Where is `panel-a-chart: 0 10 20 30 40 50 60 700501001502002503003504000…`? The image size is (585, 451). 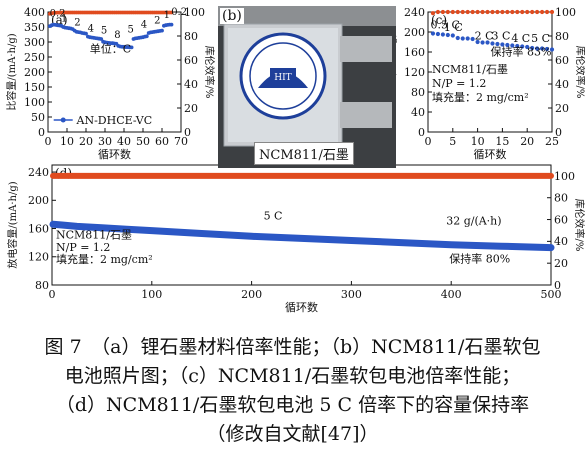 panel-a-chart: 0 10 20 30 40 50 60 700501001502002503003504000… is located at coordinates (110, 83).